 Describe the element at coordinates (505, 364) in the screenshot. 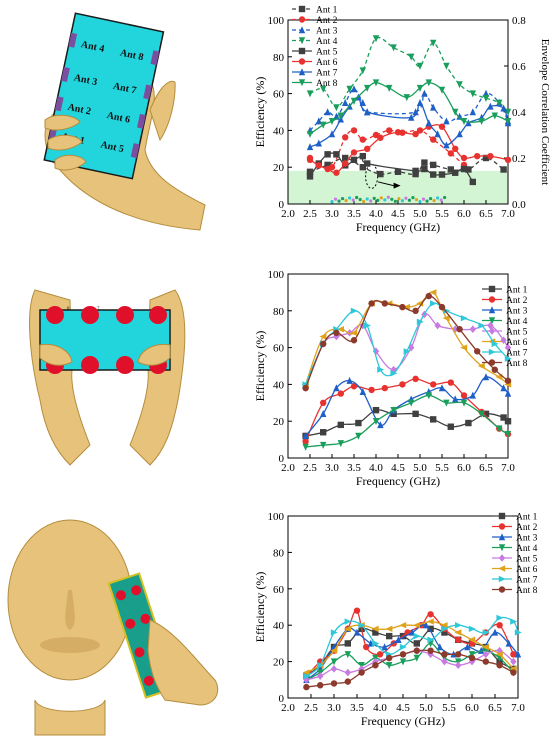

I see `legend-entry: Ant 8` at that location.